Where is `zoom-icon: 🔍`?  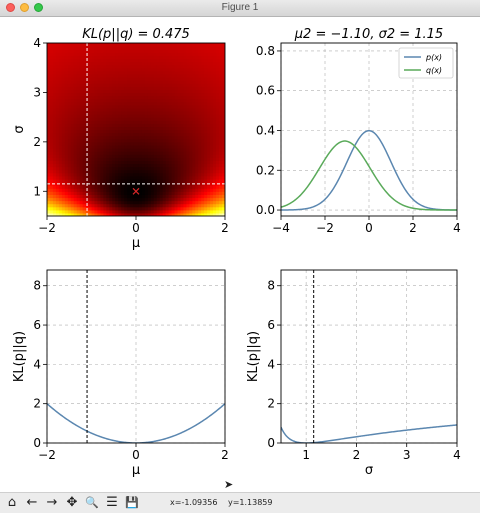
zoom-icon: 🔍 is located at coordinates (92, 502).